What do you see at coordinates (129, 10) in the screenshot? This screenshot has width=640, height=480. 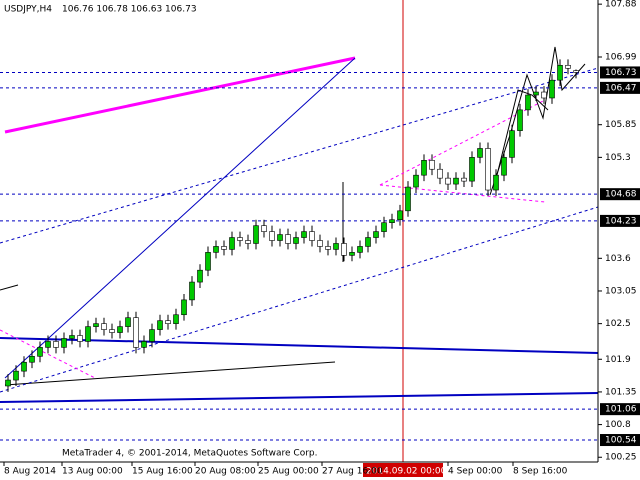 I see `header-values: 106.76 106.78 106.63 106.73` at bounding box center [129, 10].